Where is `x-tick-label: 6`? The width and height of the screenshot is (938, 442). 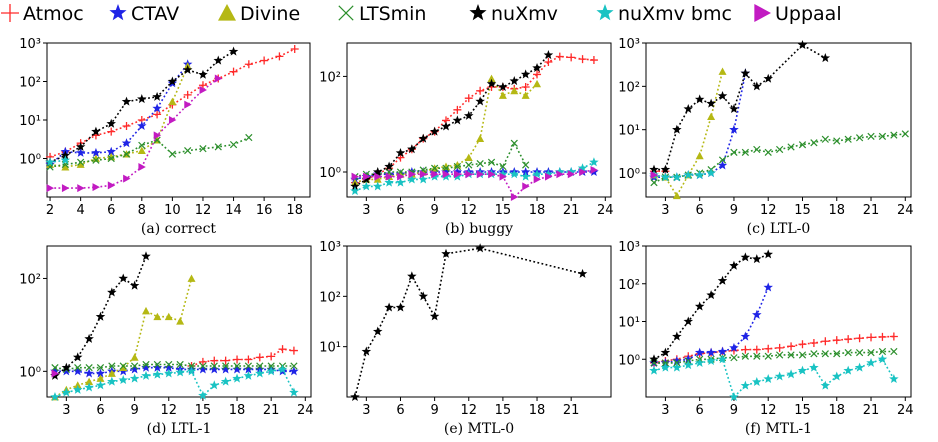
x-tick-label: 6 is located at coordinates (100, 410).